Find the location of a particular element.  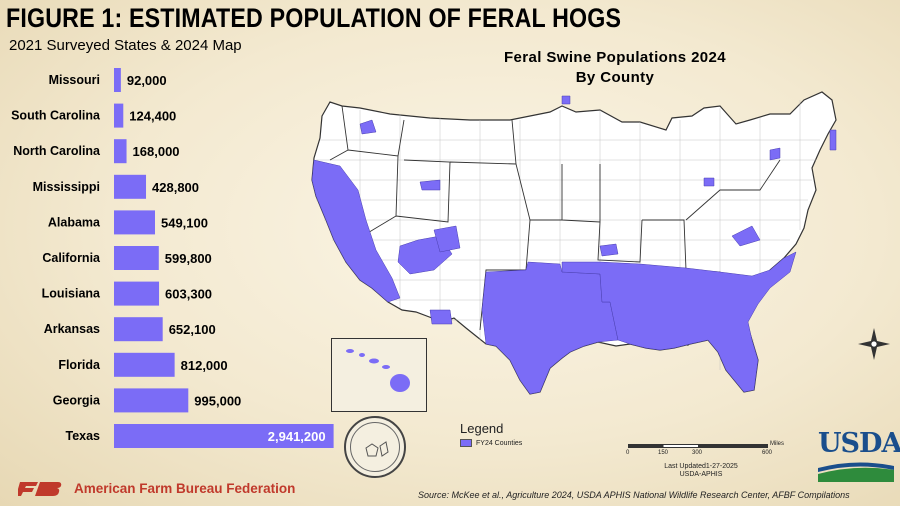

legend-title: Legend is located at coordinates (482, 428).